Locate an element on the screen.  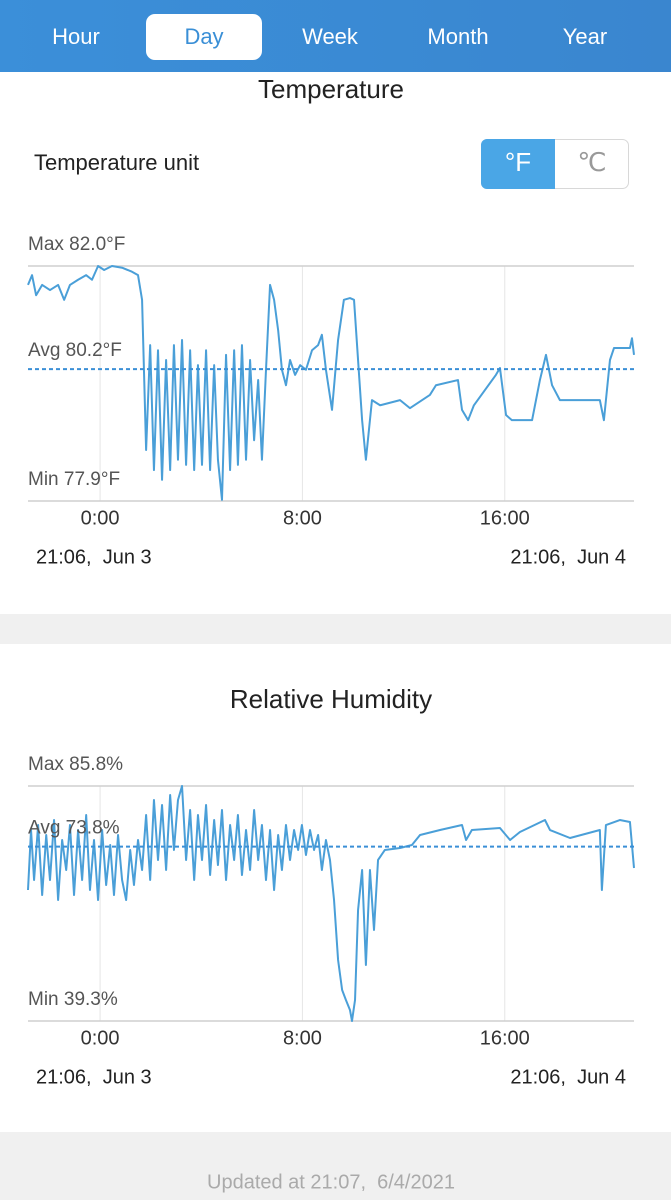
average-label: Avg 80.2°F is located at coordinates (75, 350).